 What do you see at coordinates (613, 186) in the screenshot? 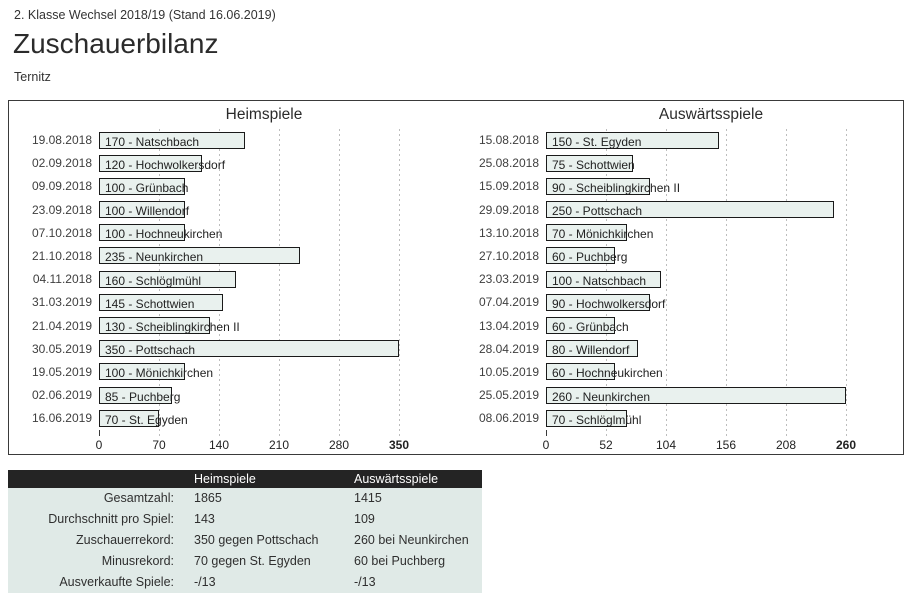
I see `attendance-bar: 90 - Scheiblingkirchen II` at bounding box center [613, 186].